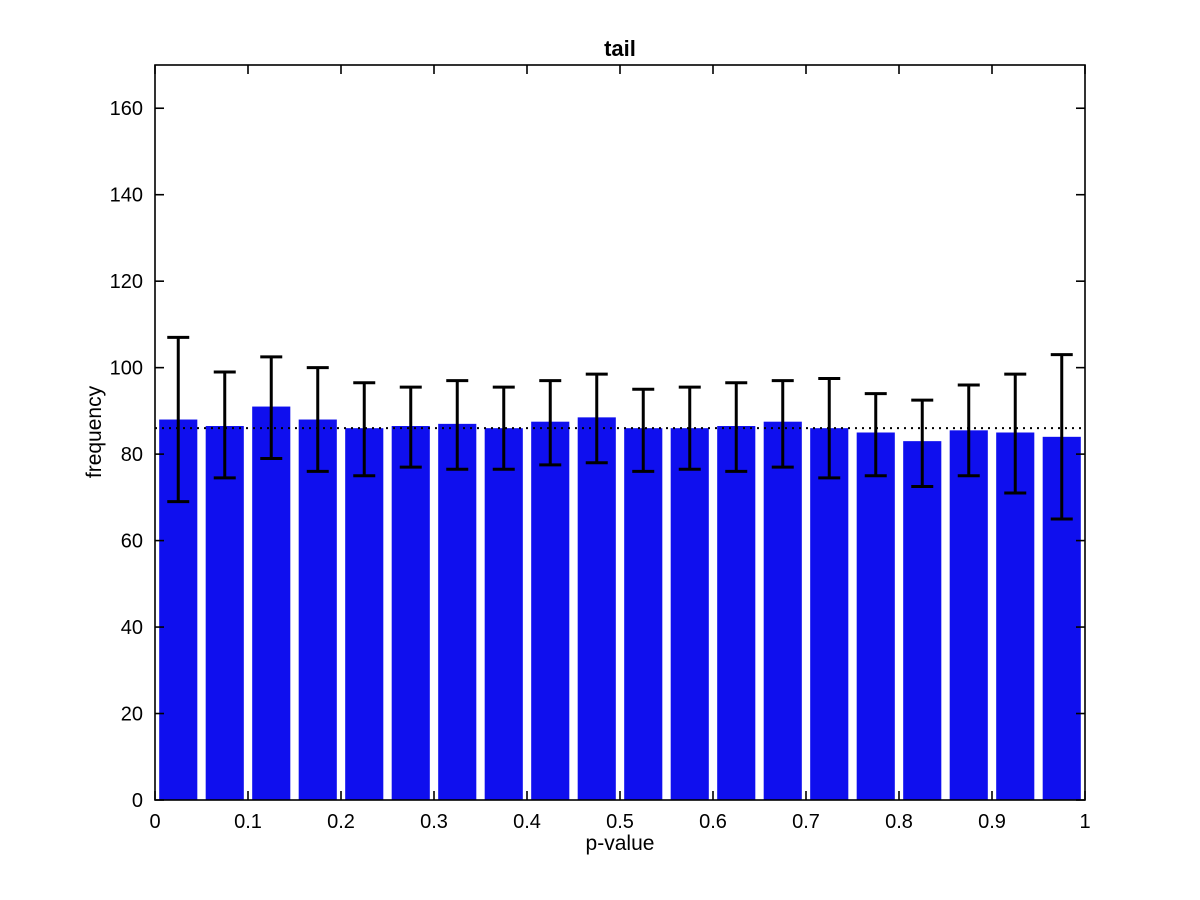 The width and height of the screenshot is (1200, 900). What do you see at coordinates (126, 109) in the screenshot?
I see `y-tick-label: 160` at bounding box center [126, 109].